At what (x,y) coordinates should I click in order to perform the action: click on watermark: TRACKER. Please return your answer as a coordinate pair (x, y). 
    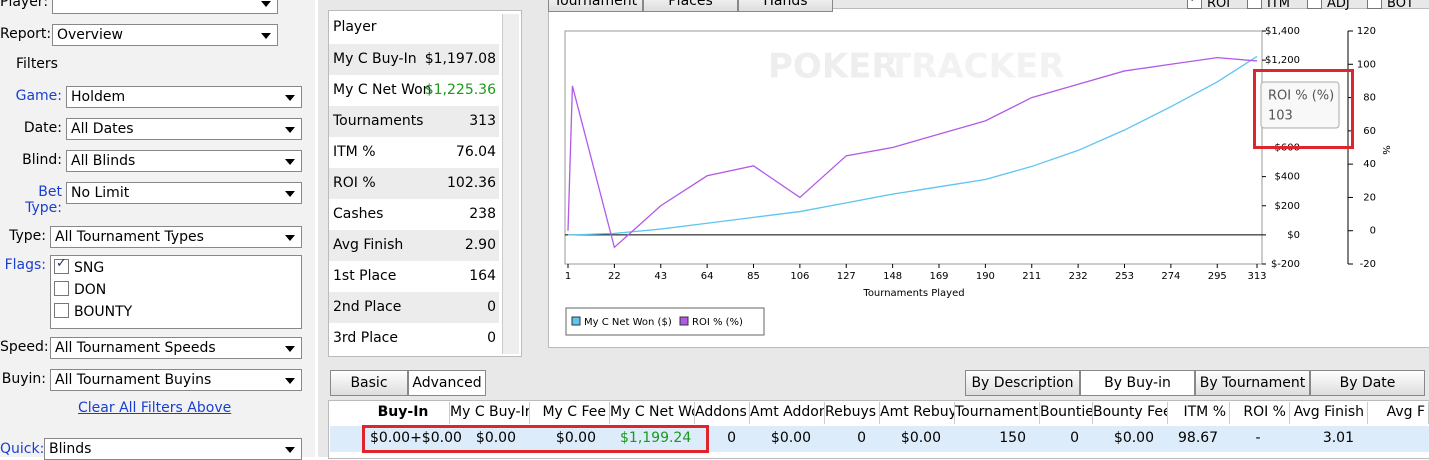
    Looking at the image, I should click on (976, 67).